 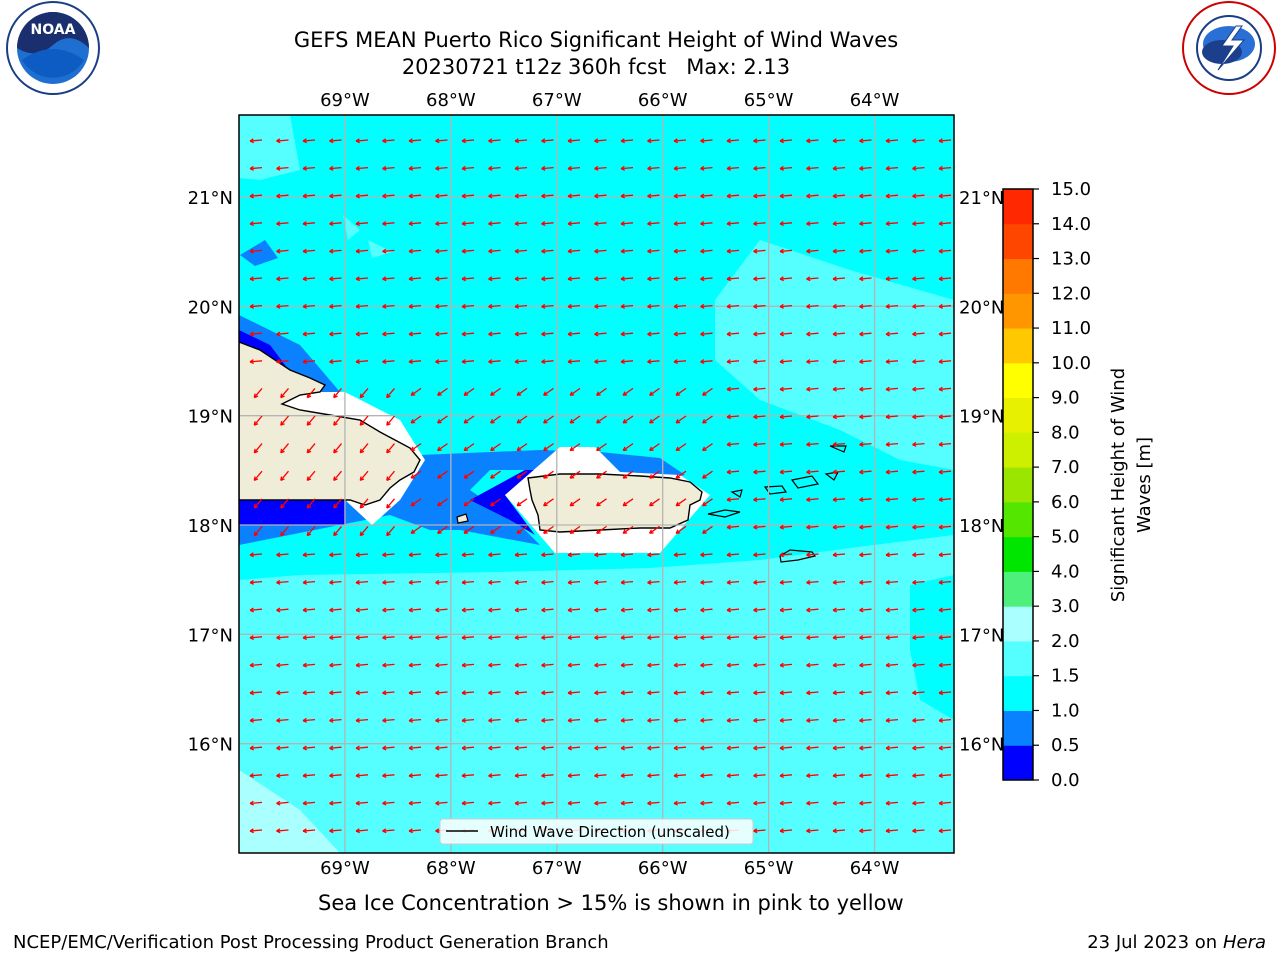 What do you see at coordinates (53, 48) in the screenshot?
I see `noaa-logo-icon: NOAA` at bounding box center [53, 48].